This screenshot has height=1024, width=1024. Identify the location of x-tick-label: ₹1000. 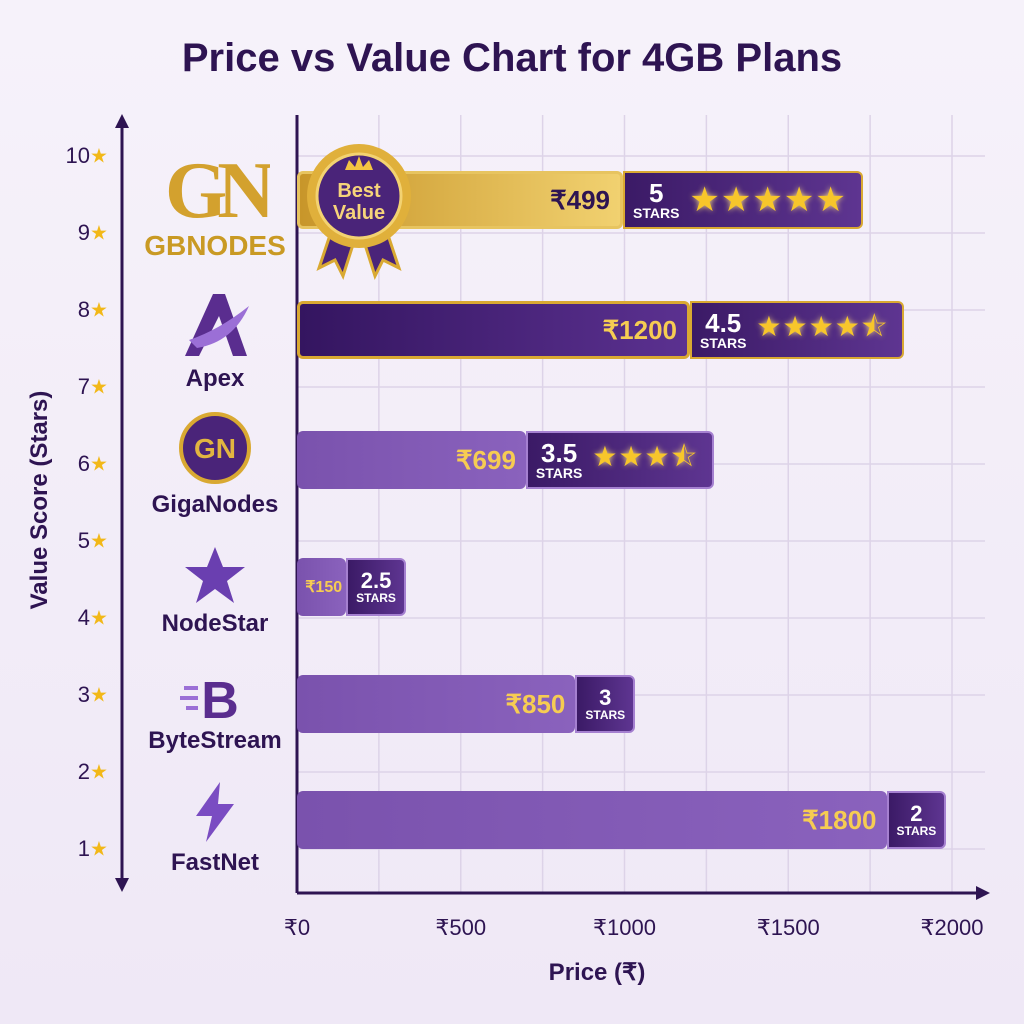
(624, 927).